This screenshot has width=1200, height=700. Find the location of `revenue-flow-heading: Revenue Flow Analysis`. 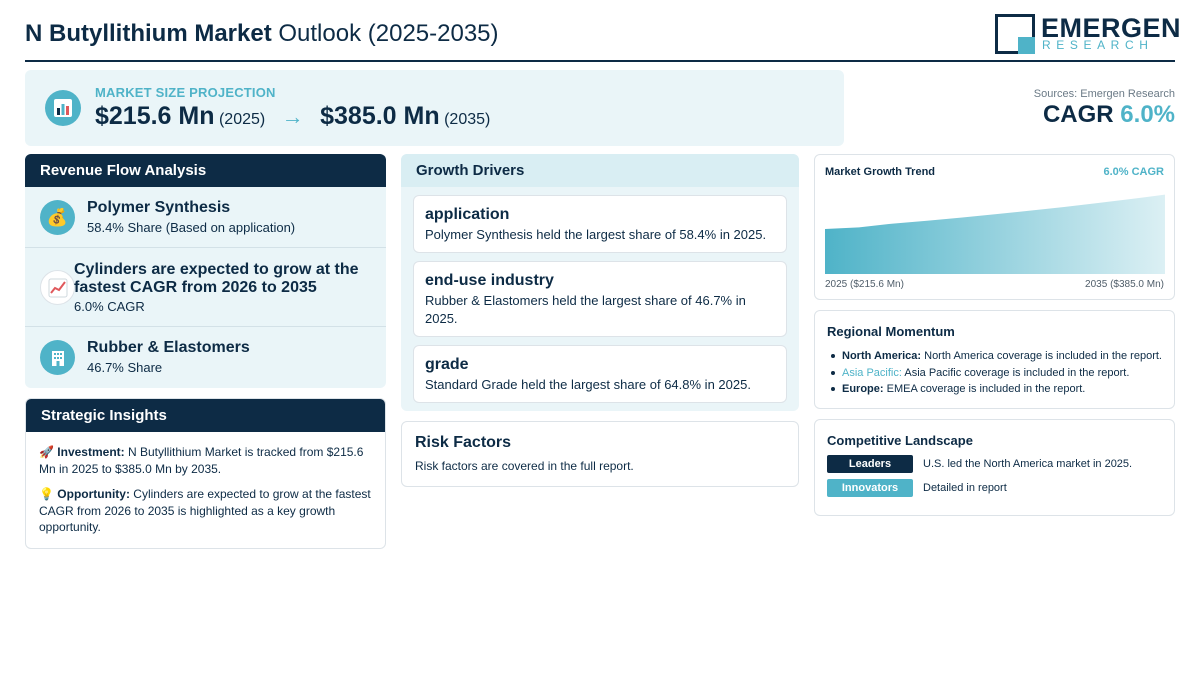

revenue-flow-heading: Revenue Flow Analysis is located at coordinates (205, 170).